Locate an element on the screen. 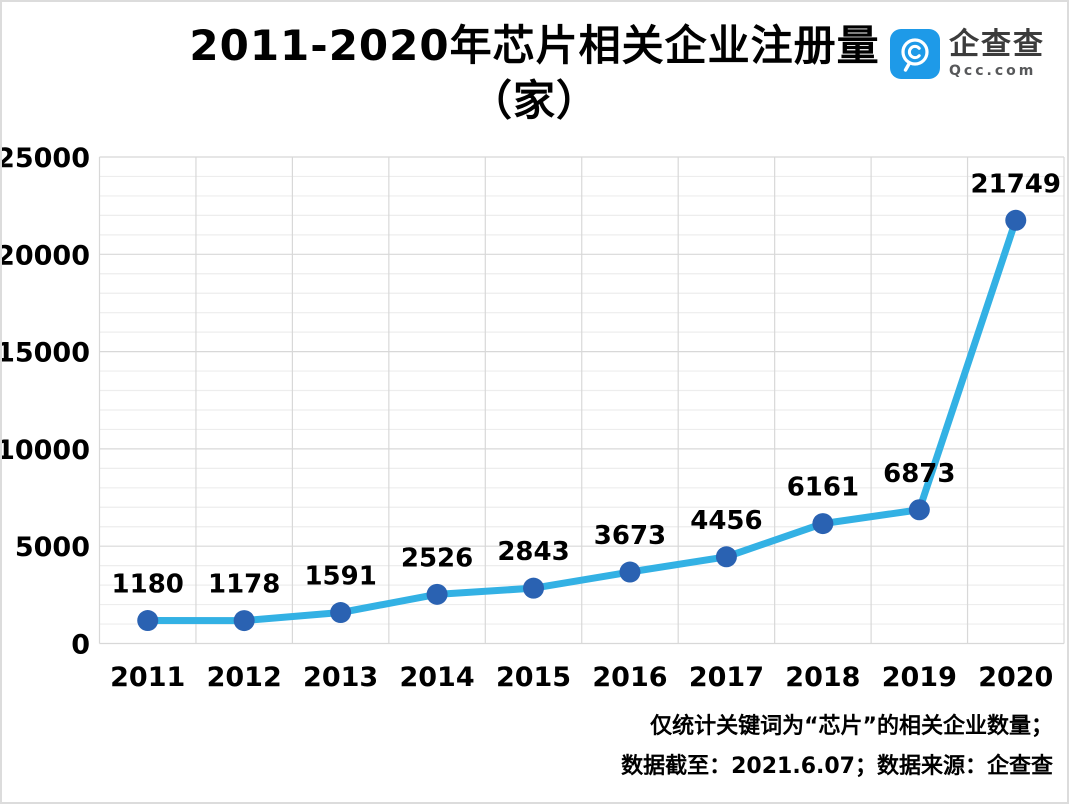  data-point-label: 6873 is located at coordinates (919, 474).